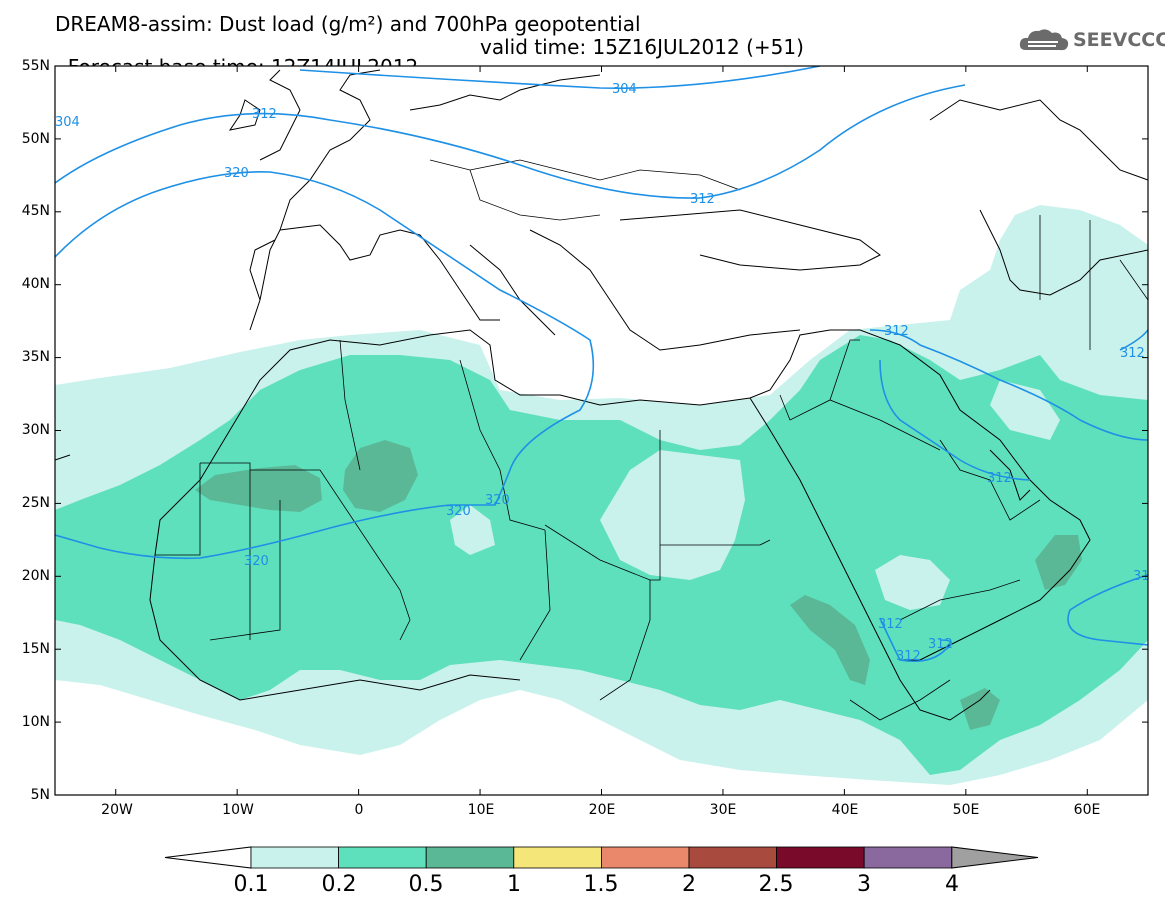 The height and width of the screenshot is (907, 1165). I want to click on dust-region-0.5-sudan, so click(830, 640).